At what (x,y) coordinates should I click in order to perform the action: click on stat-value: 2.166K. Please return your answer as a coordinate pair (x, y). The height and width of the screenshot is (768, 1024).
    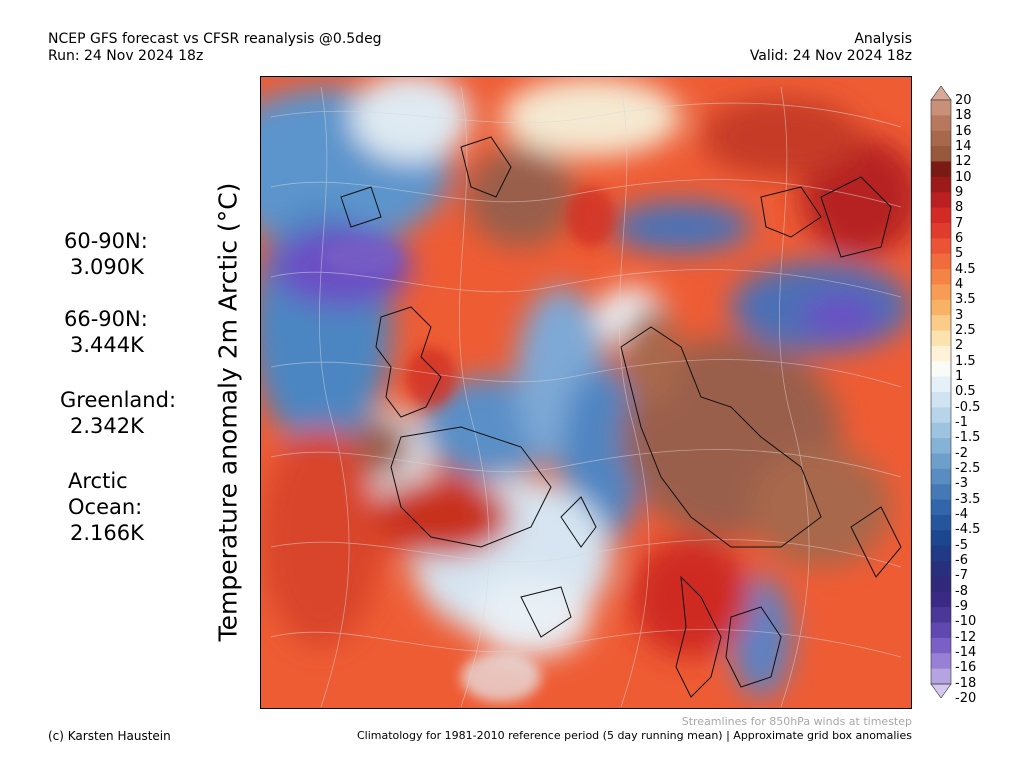
    Looking at the image, I should click on (107, 533).